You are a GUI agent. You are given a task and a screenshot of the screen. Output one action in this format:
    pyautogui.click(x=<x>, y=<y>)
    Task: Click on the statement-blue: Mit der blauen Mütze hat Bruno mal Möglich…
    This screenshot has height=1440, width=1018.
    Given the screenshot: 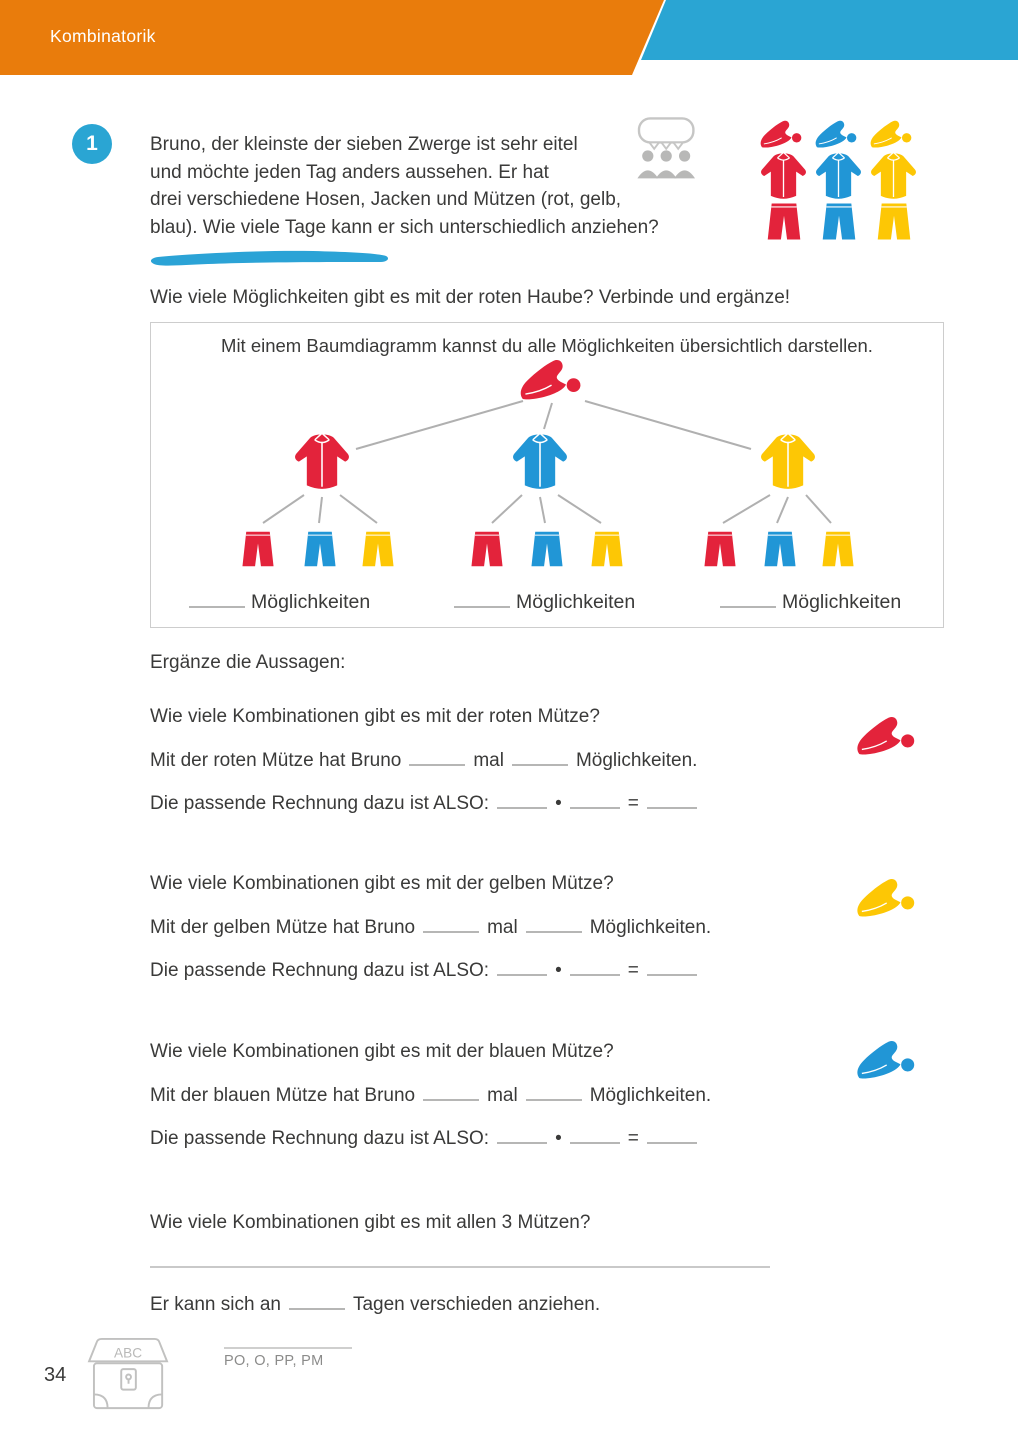 What is the action you would take?
    pyautogui.click(x=431, y=1095)
    